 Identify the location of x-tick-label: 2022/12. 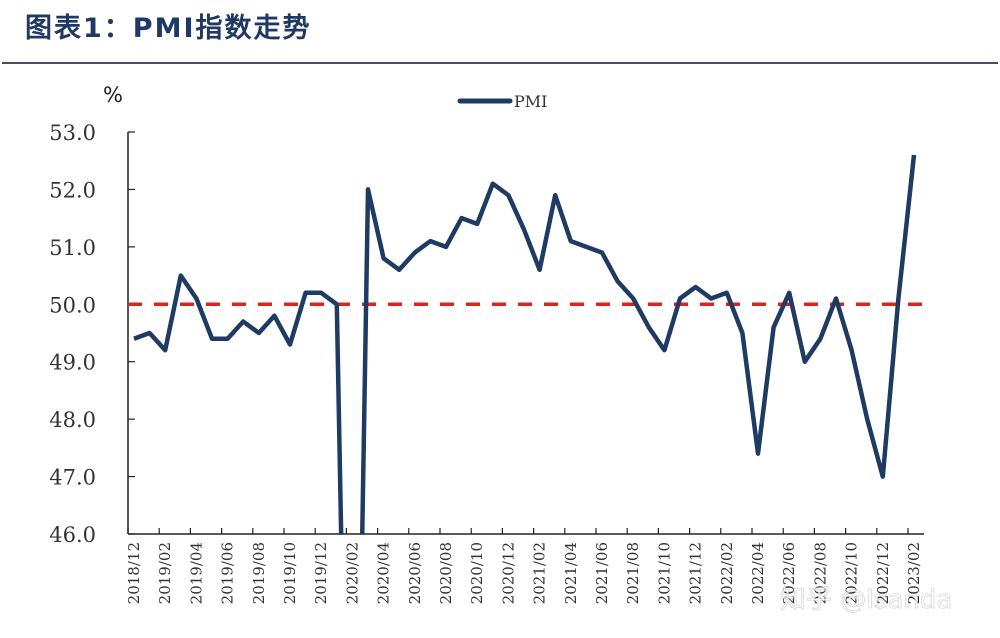
(883, 573).